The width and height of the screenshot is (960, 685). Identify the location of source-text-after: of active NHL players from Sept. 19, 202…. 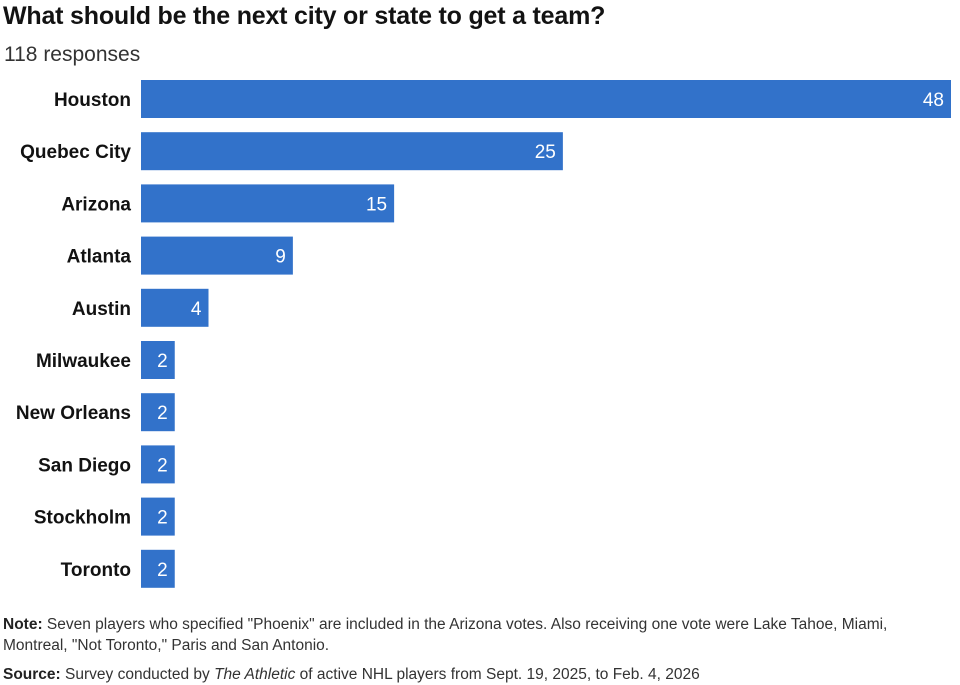
(497, 674).